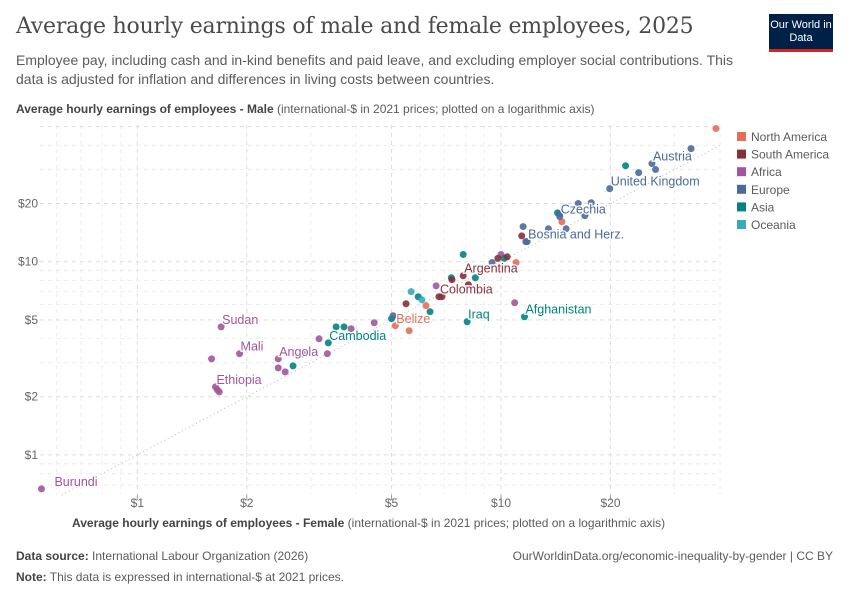  I want to click on point-label: Belize, so click(413, 319).